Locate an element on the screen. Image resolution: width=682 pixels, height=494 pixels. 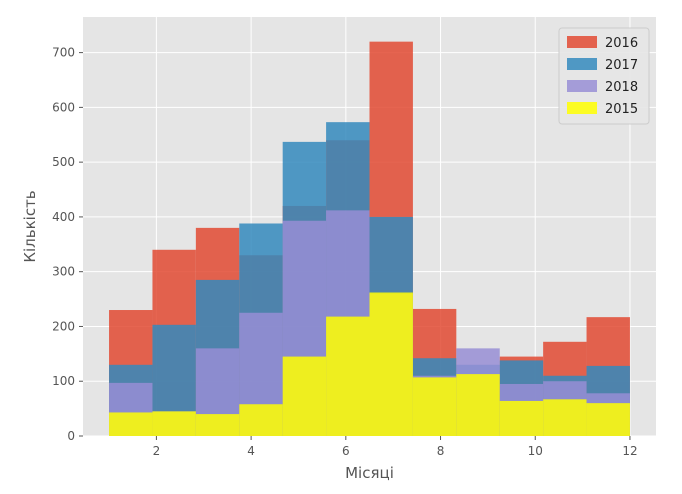
legend-box is located at coordinates (604, 76).